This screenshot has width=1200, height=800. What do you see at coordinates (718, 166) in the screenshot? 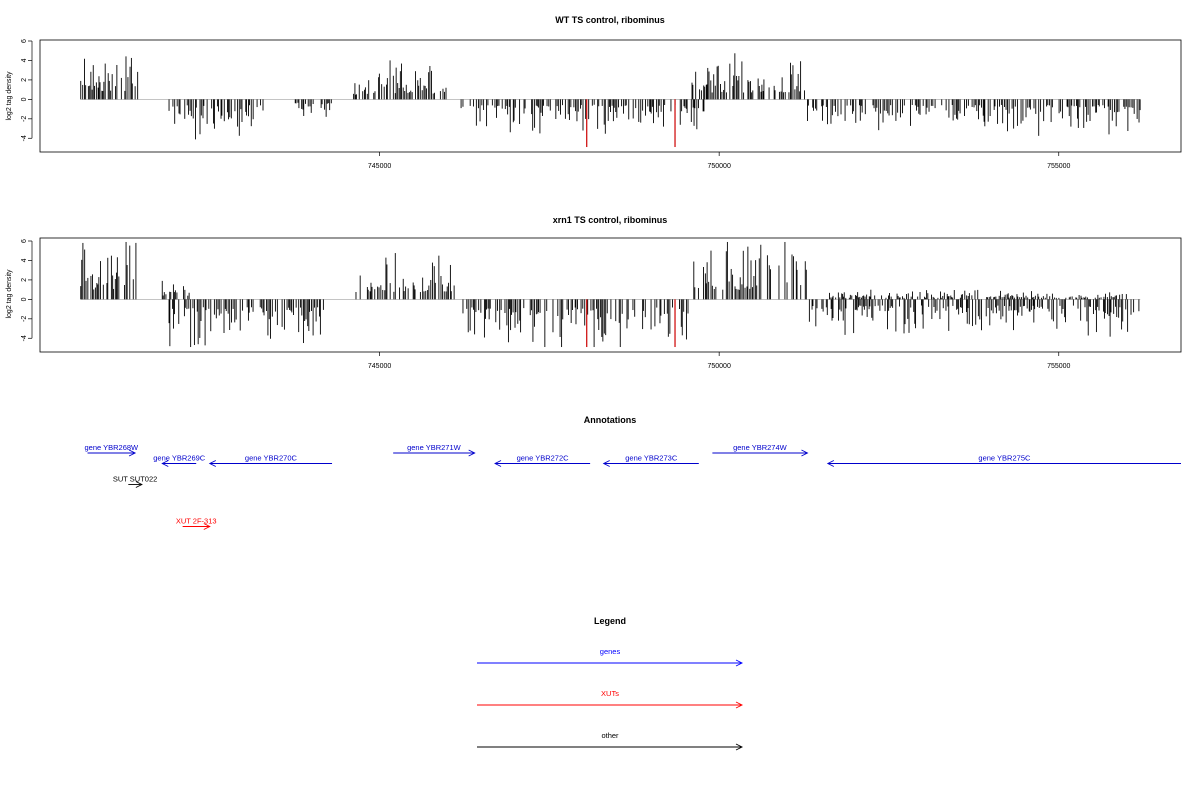
I see `wt-x-tick-label: 750000` at bounding box center [718, 166].